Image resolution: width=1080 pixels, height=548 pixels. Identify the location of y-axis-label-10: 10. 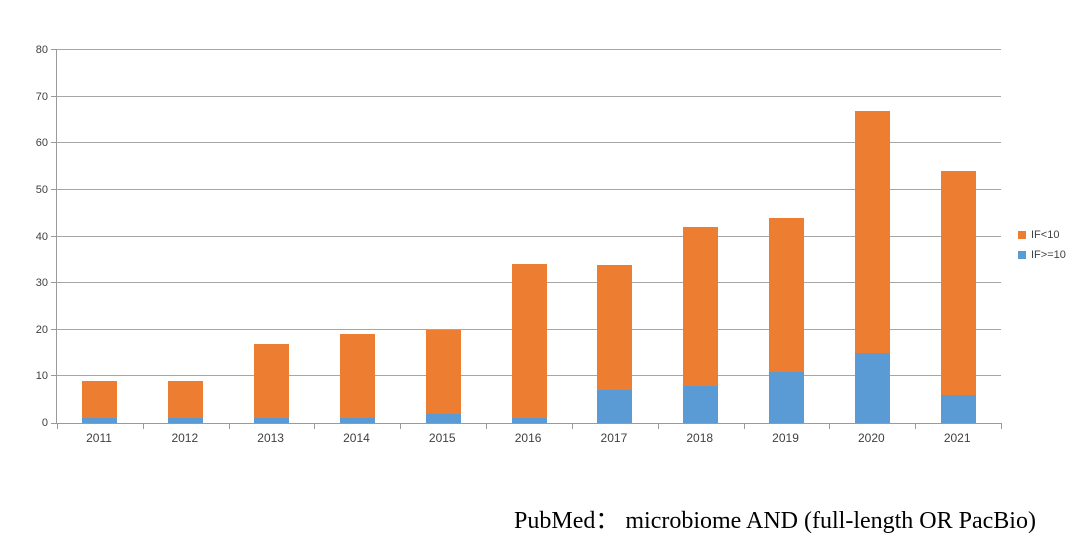
(41, 376).